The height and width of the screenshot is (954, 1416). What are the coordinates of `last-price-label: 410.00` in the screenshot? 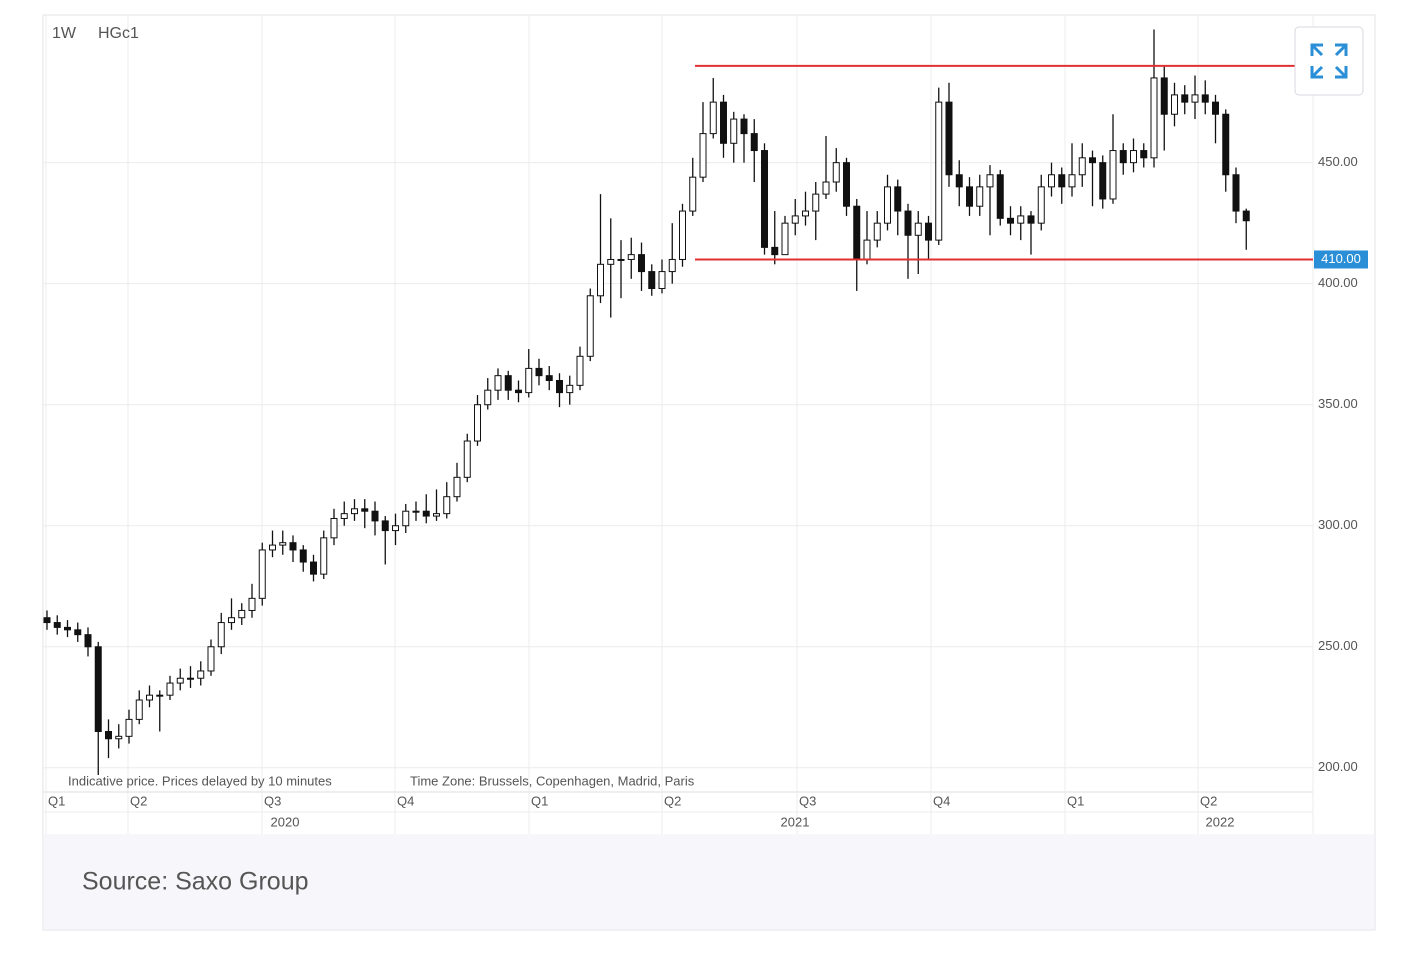 It's located at (1341, 258).